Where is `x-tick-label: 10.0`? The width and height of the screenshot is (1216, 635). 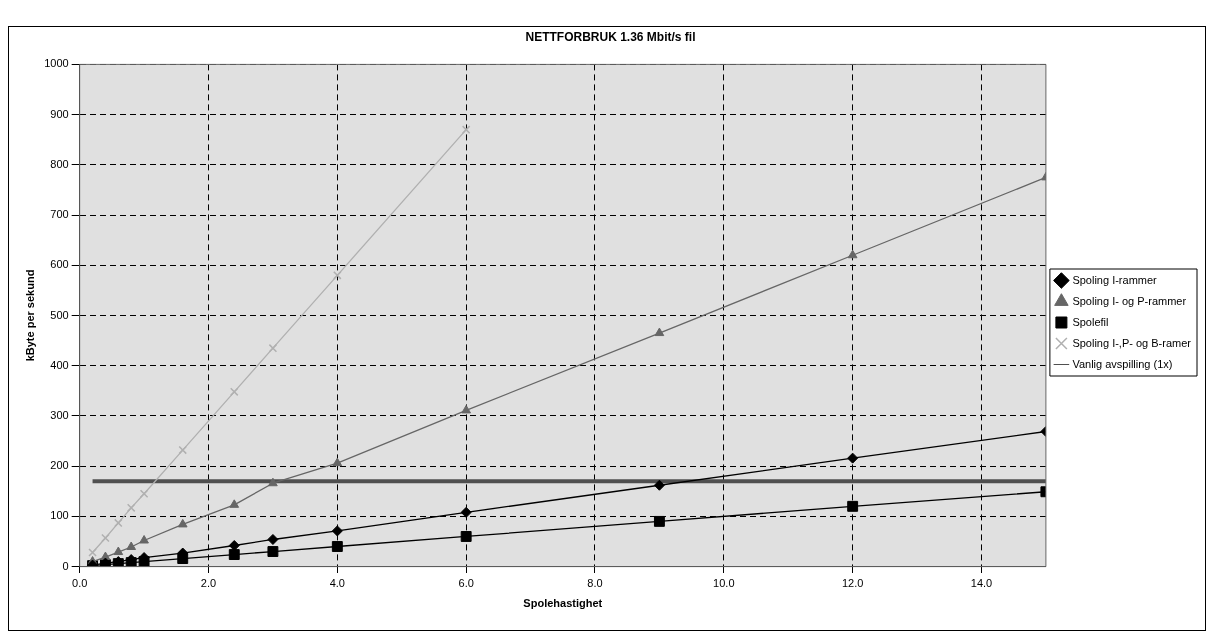
x-tick-label: 10.0 is located at coordinates (724, 583).